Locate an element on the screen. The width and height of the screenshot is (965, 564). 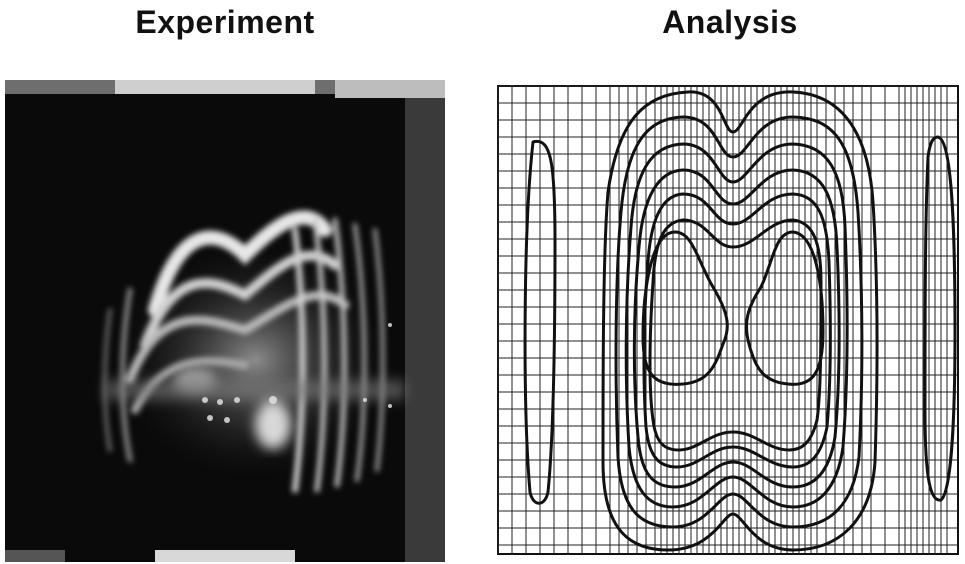
contour-inner-left is located at coordinates (685, 308).